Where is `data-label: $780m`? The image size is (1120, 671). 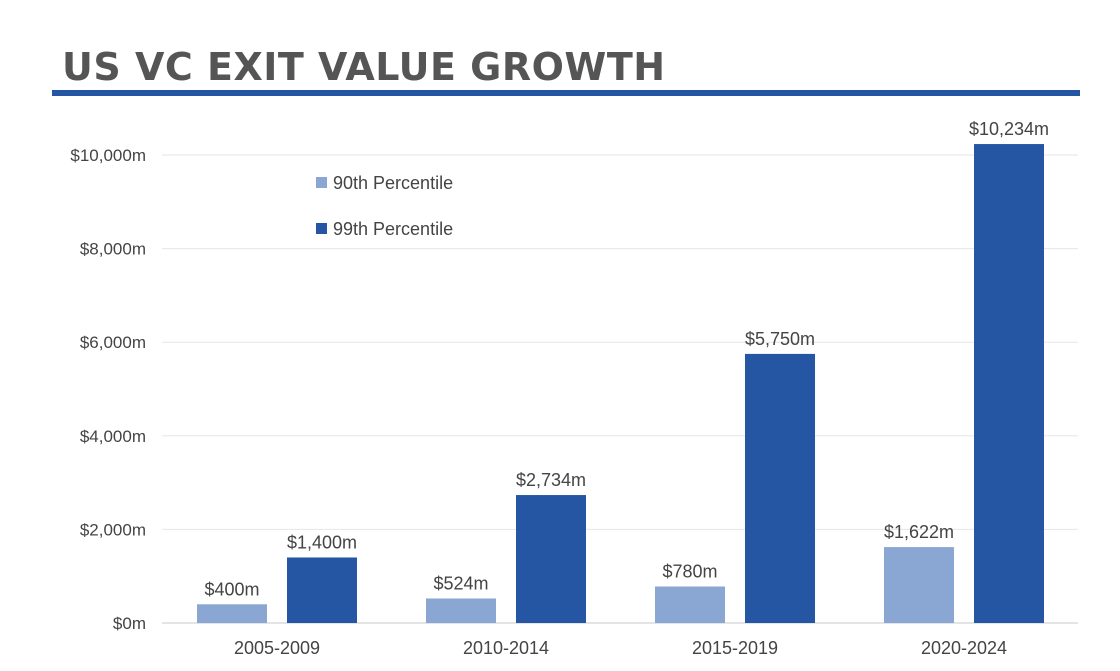
data-label: $780m is located at coordinates (689, 571).